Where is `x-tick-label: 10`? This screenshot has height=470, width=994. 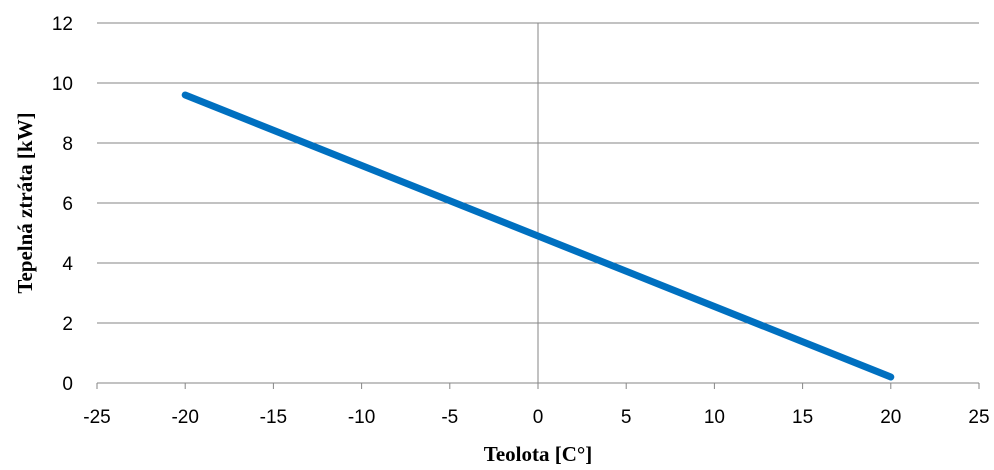 x-tick-label: 10 is located at coordinates (714, 417).